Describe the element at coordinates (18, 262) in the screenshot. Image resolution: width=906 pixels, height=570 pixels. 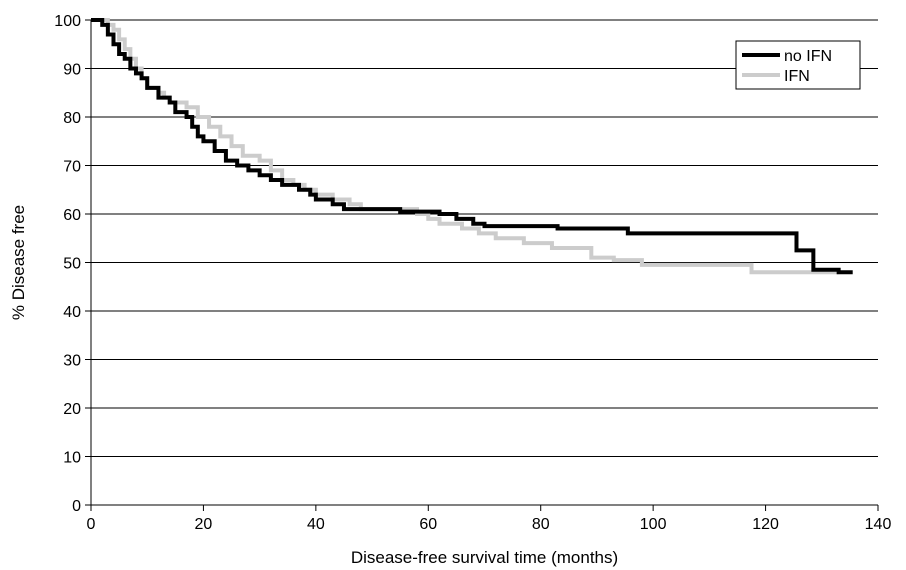
I see `y-axis-title: % Disease free` at that location.